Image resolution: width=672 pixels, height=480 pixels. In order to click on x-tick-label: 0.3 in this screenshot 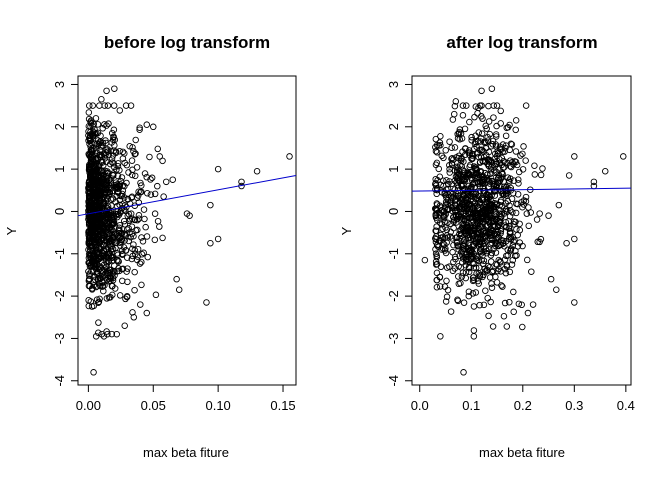, I will do `click(574, 405)`.